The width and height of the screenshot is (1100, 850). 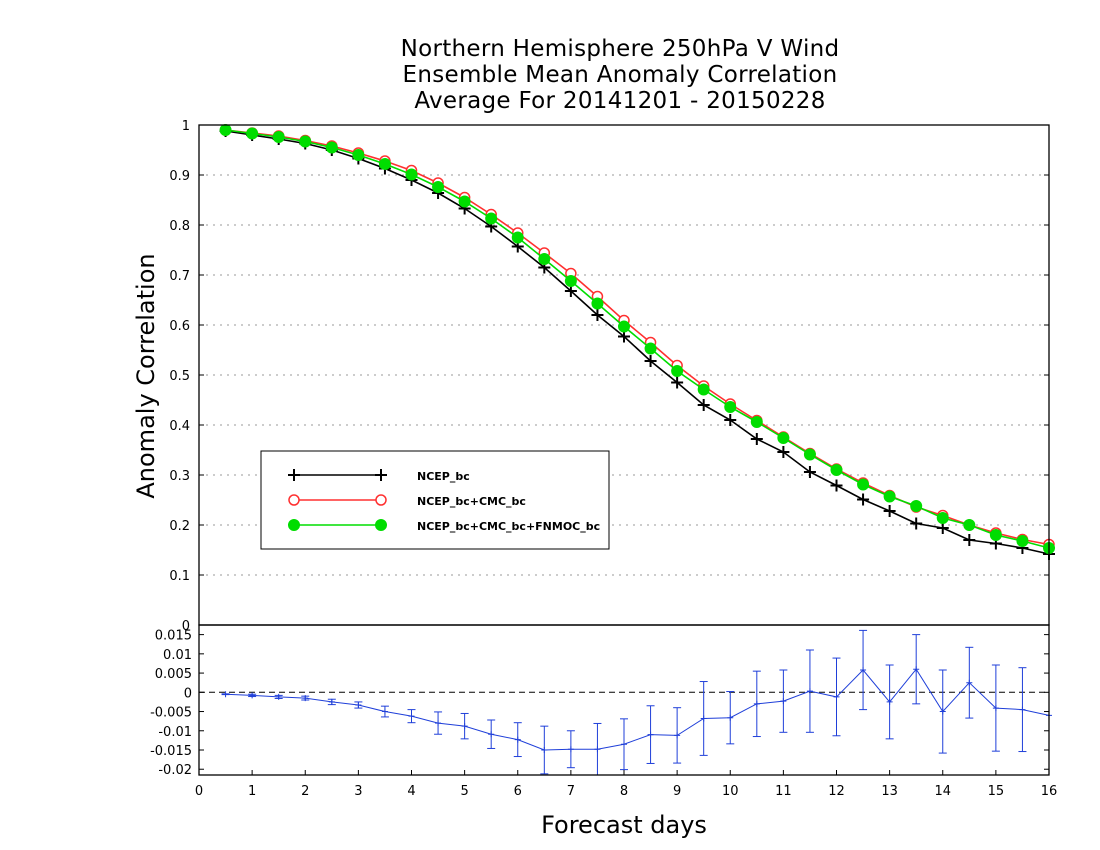 What do you see at coordinates (146, 375) in the screenshot?
I see `y-axis-label: Anomaly Correlation` at bounding box center [146, 375].